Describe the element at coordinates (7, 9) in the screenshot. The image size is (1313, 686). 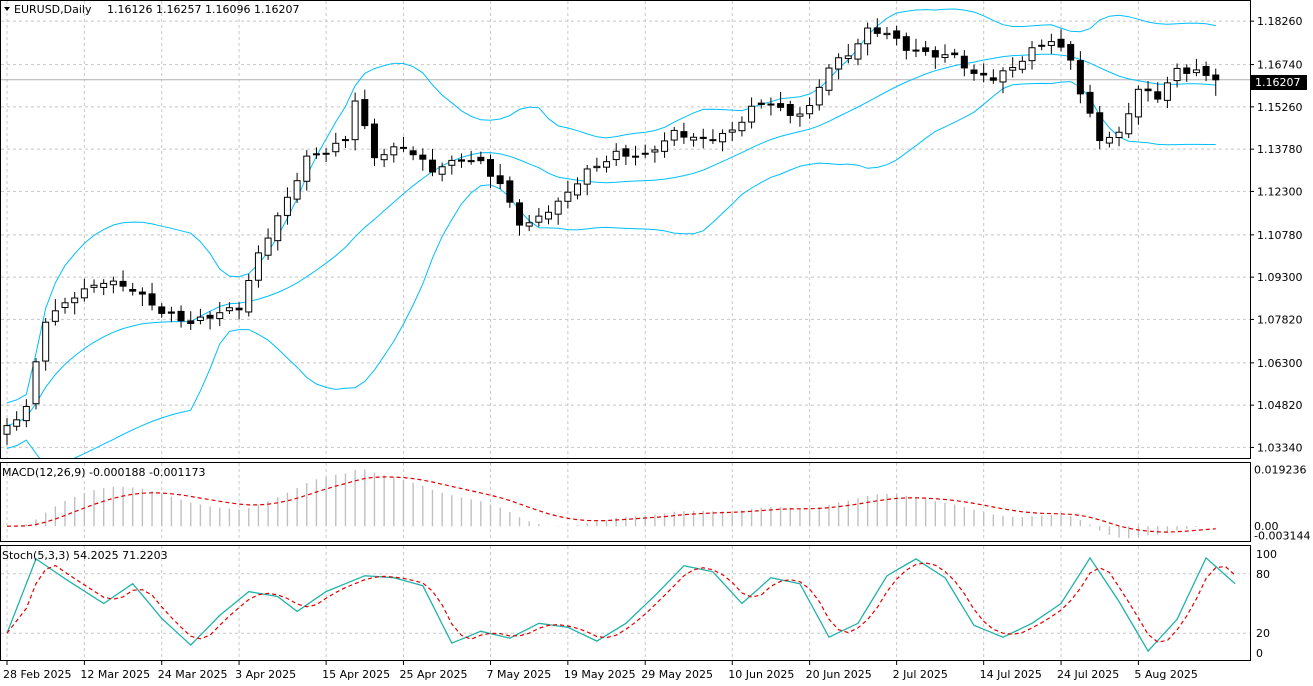
I see `triangle-down-icon` at that location.